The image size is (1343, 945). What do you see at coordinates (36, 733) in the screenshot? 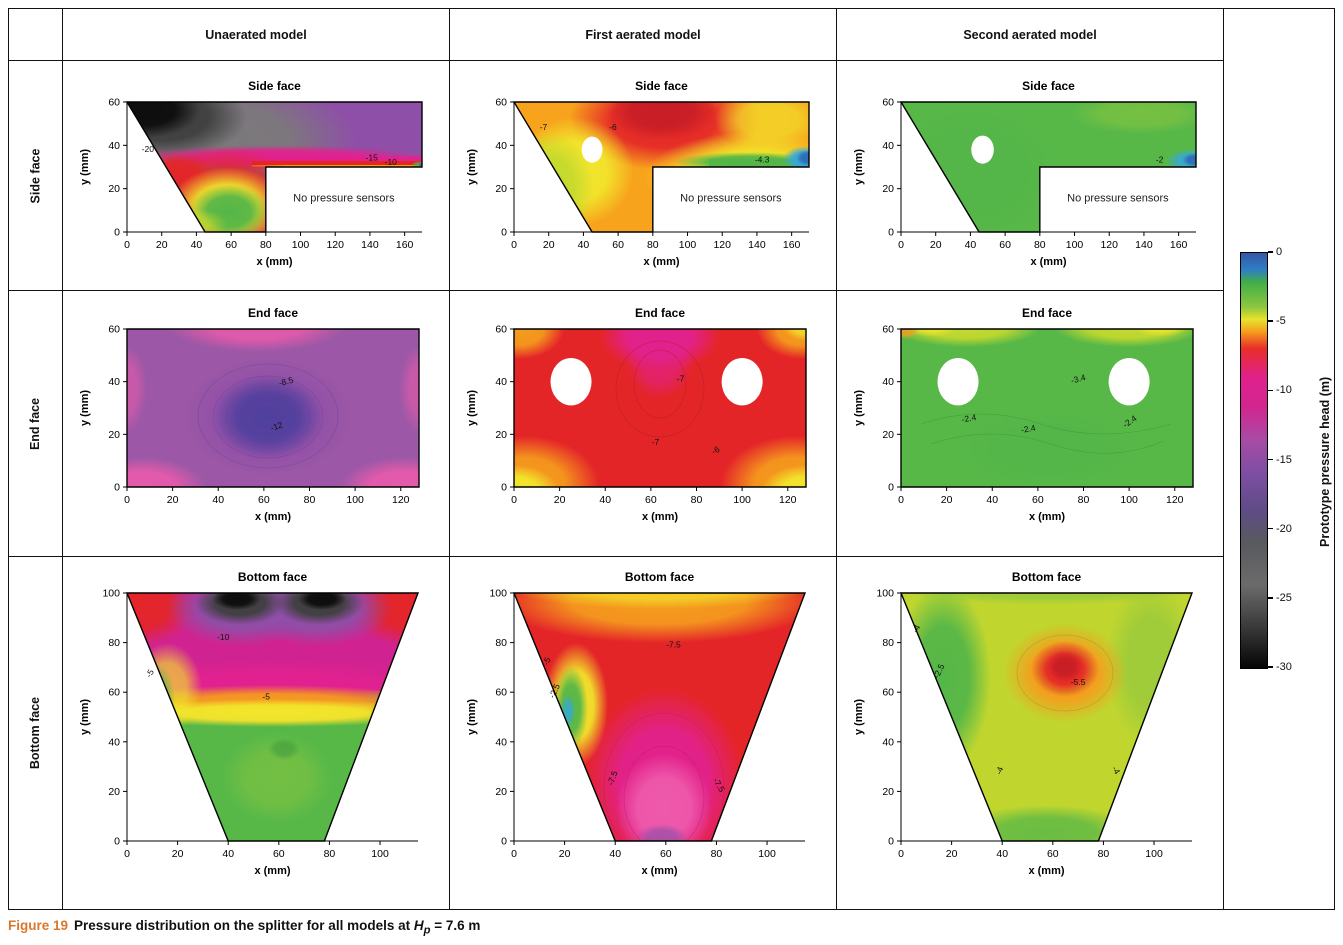
I see `row-header-bottom-face: Bottom face` at bounding box center [36, 733].